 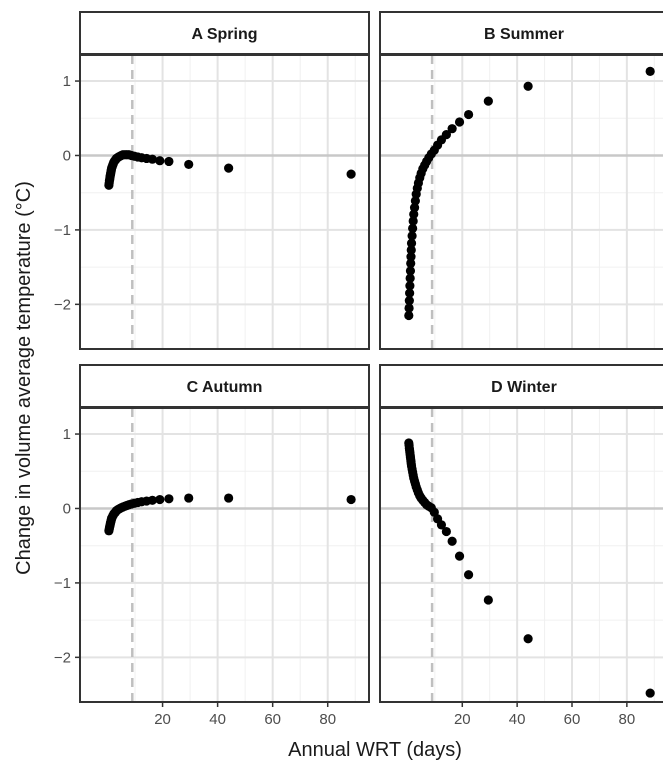 I want to click on x-axis-ticks: 20 40 60 80 20 40 60 80, so click(x=394, y=715).